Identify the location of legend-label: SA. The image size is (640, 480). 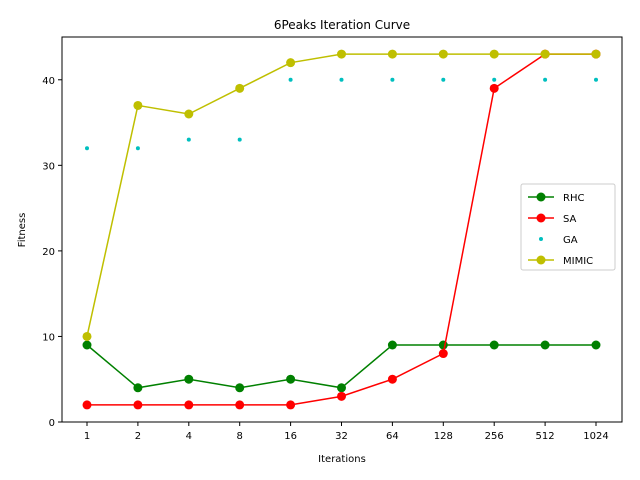
(570, 219).